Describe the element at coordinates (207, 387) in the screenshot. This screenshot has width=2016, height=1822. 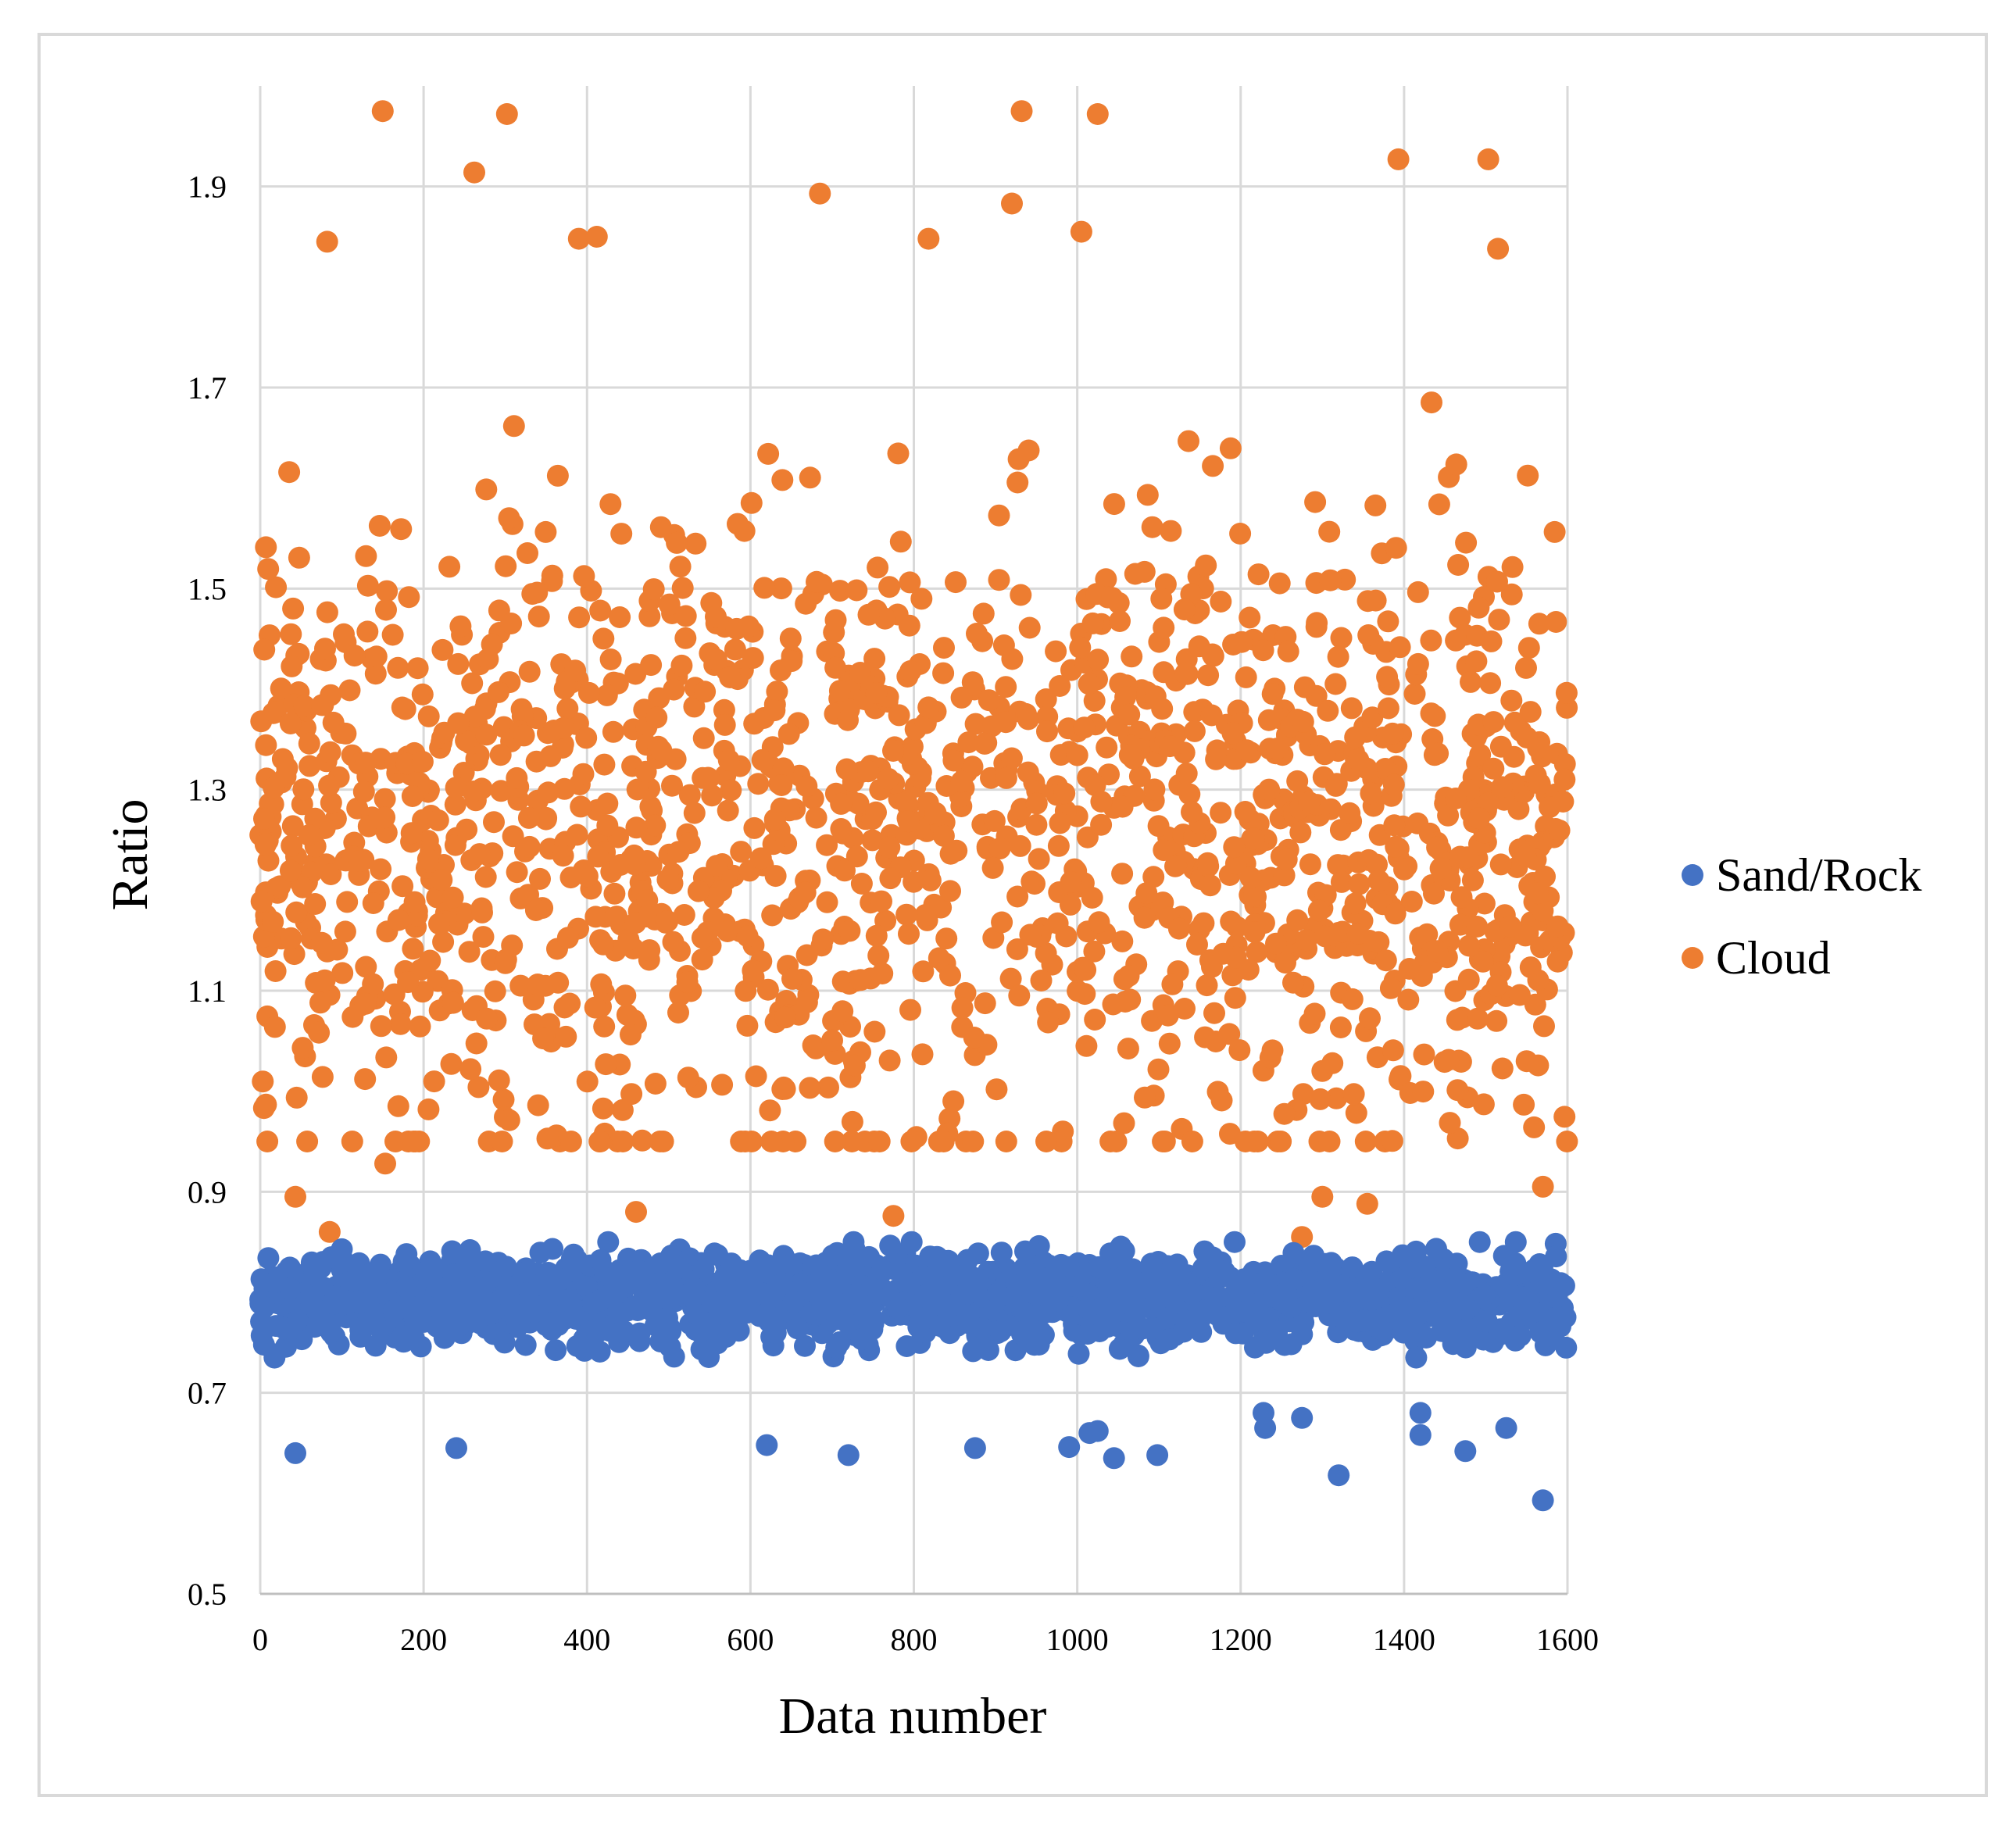
I see `y-tick-label: 1.7` at that location.